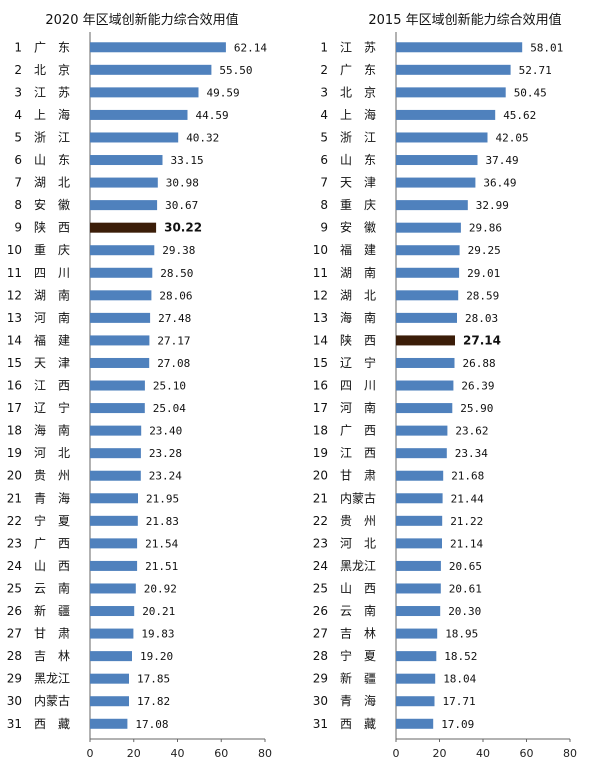  What do you see at coordinates (52, 587) in the screenshot?
I see `category-label: 云 南` at bounding box center [52, 587].